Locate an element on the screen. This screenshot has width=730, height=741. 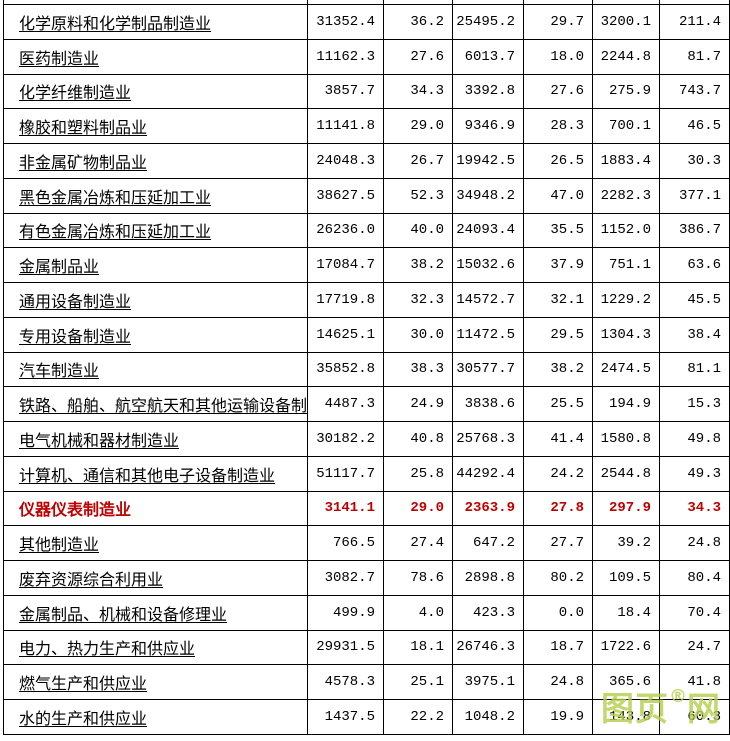
value-cell: 143.8 is located at coordinates (626, 717).